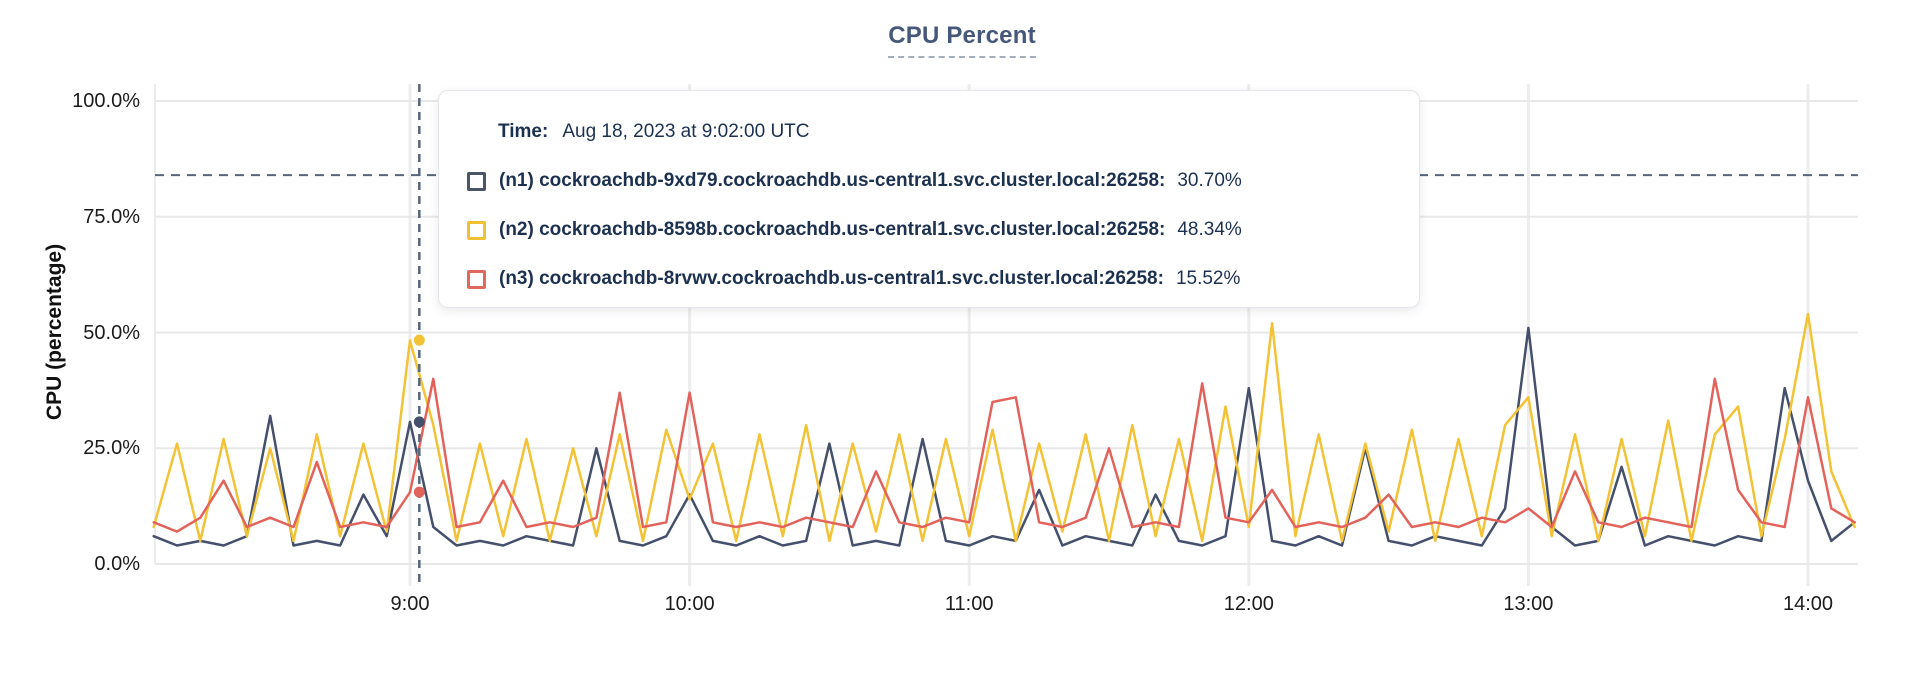 The height and width of the screenshot is (694, 1924). I want to click on y-tick-25.0%: 25.0%, so click(111, 448).